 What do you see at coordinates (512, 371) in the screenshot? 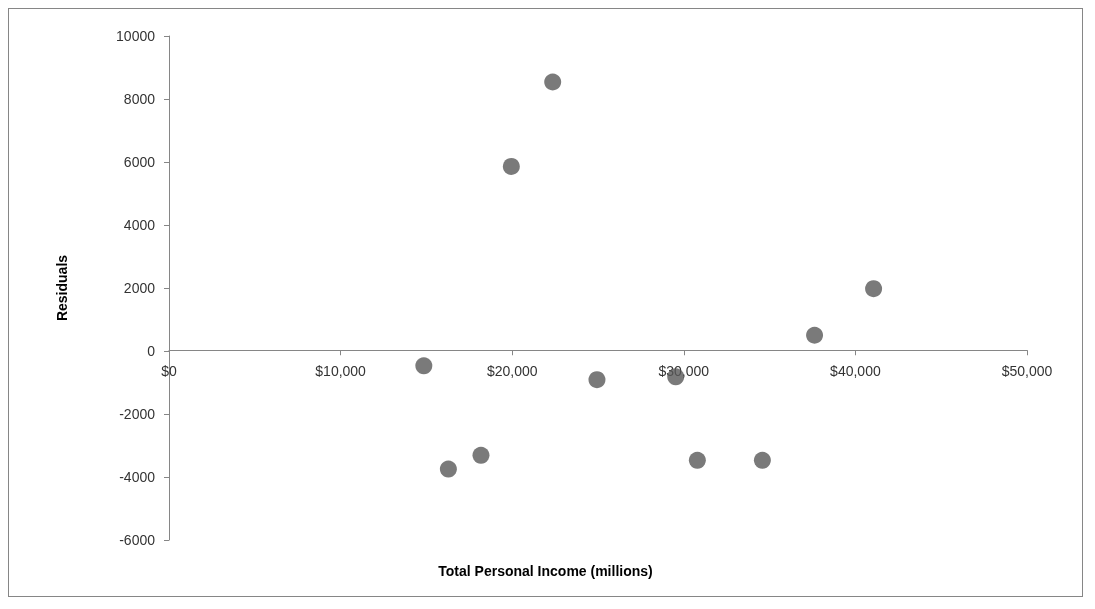
I see `x-tick-label: $20,000` at bounding box center [512, 371].